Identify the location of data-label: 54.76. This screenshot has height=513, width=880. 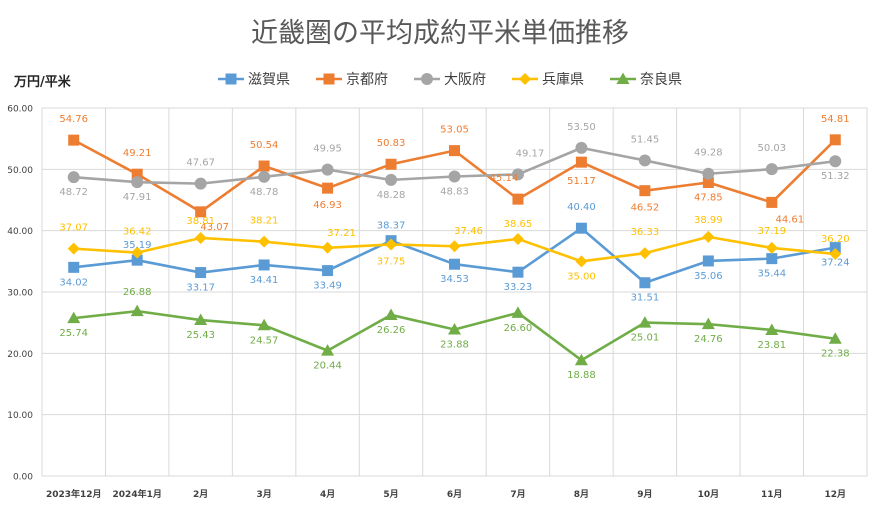
(73, 119).